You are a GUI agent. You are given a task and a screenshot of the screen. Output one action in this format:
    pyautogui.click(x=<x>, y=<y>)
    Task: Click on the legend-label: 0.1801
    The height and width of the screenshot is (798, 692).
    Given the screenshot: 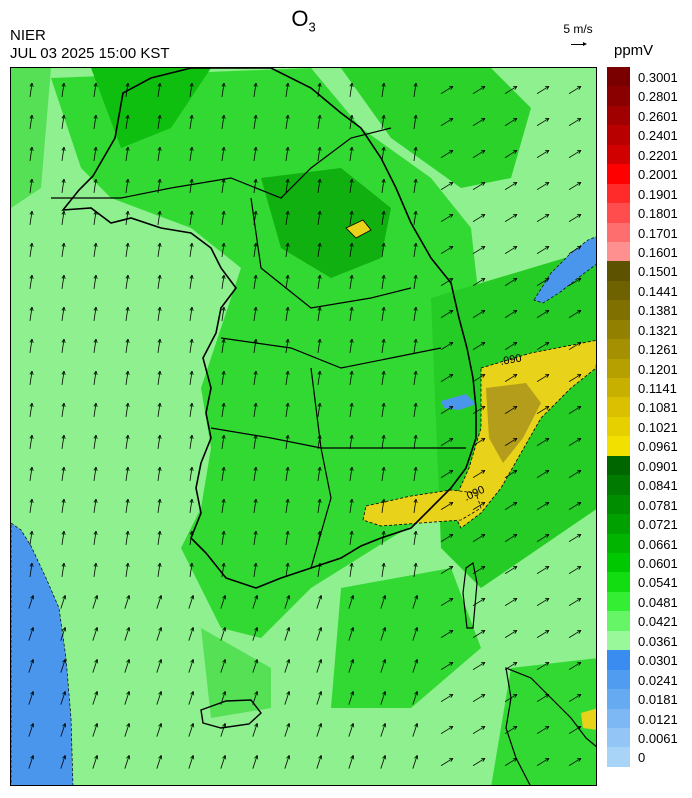 What is the action you would take?
    pyautogui.click(x=658, y=214)
    